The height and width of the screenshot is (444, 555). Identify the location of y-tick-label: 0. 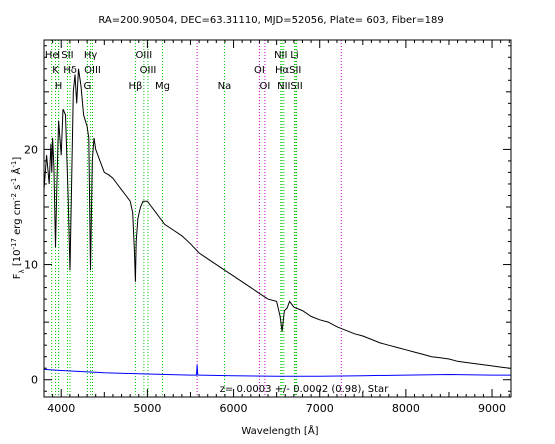
(34, 380).